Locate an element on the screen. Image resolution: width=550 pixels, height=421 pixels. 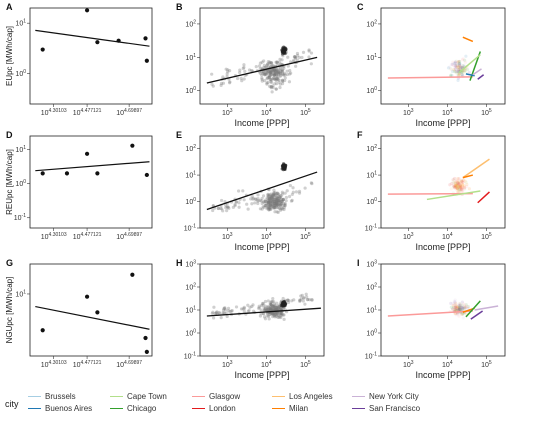
series-line-milan is located at coordinates (468, 39).